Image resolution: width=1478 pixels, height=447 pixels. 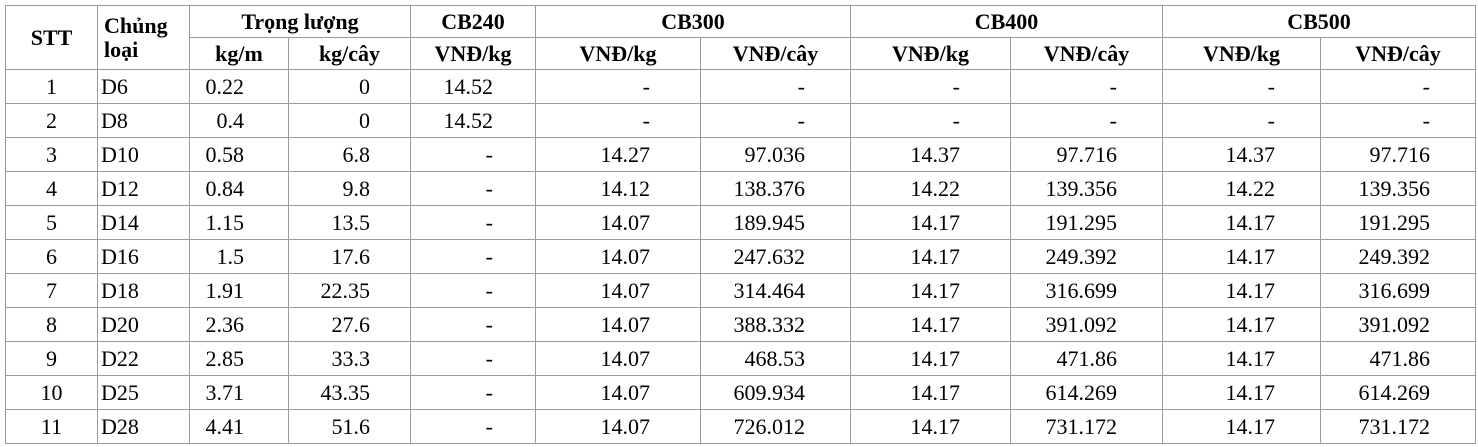 I want to click on table-cell: D16, so click(x=143, y=256).